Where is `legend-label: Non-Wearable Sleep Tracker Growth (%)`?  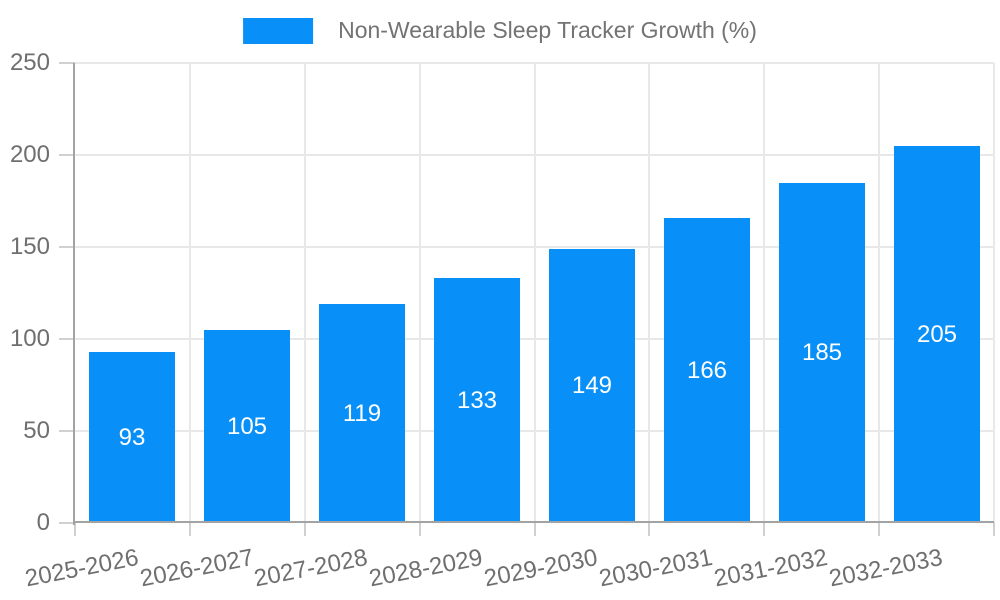 legend-label: Non-Wearable Sleep Tracker Growth (%) is located at coordinates (547, 30).